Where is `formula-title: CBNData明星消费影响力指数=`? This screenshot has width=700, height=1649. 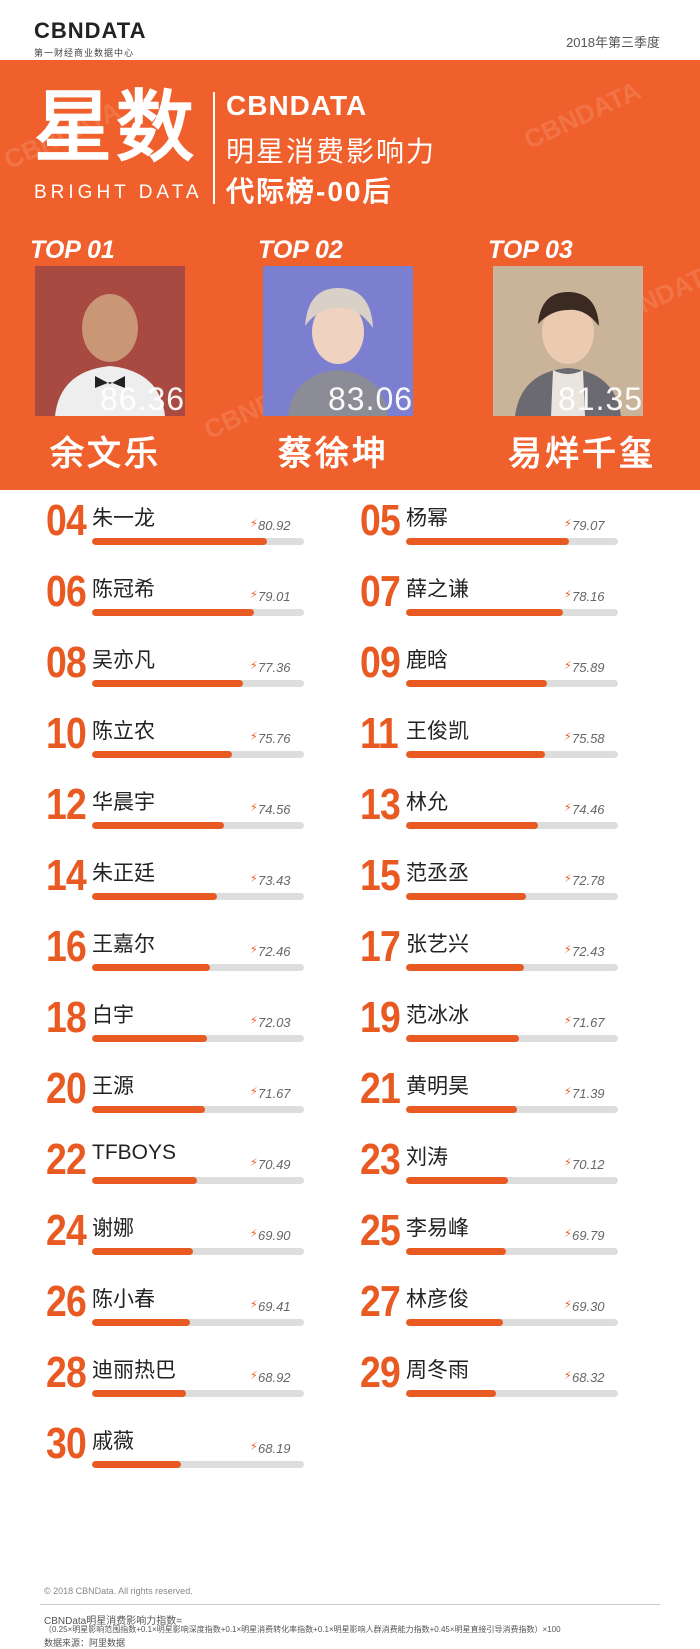
formula-title: CBNData明星消费影响力指数= is located at coordinates (113, 1621).